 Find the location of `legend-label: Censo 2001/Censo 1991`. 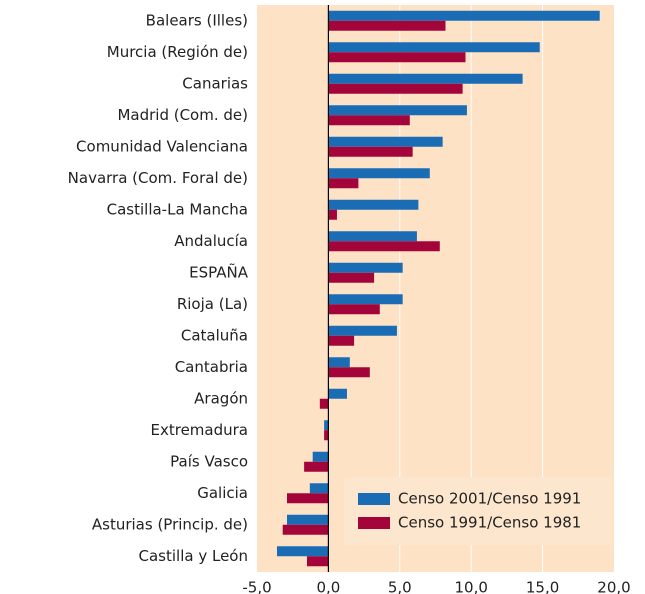

legend-label: Censo 2001/Censo 1991 is located at coordinates (489, 499).